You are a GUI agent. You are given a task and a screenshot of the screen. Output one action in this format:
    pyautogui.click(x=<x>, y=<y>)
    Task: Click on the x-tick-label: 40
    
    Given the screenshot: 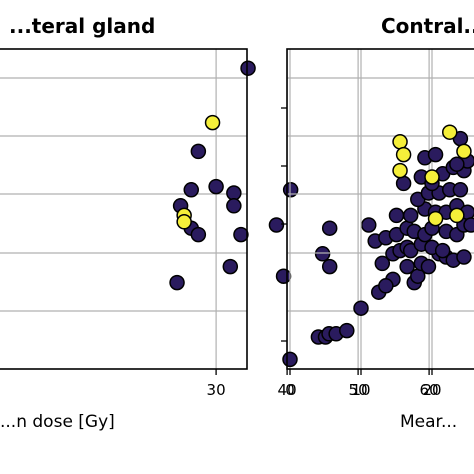 What is the action you would take?
    pyautogui.click(x=287, y=390)
    